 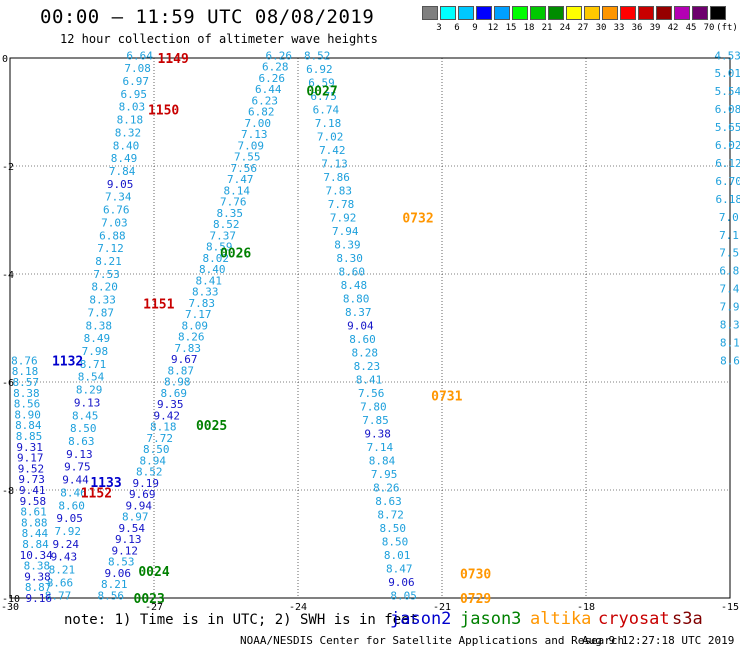 What do you see at coordinates (149, 599) in the screenshot?
I see `pass-number: 0023` at bounding box center [149, 599].